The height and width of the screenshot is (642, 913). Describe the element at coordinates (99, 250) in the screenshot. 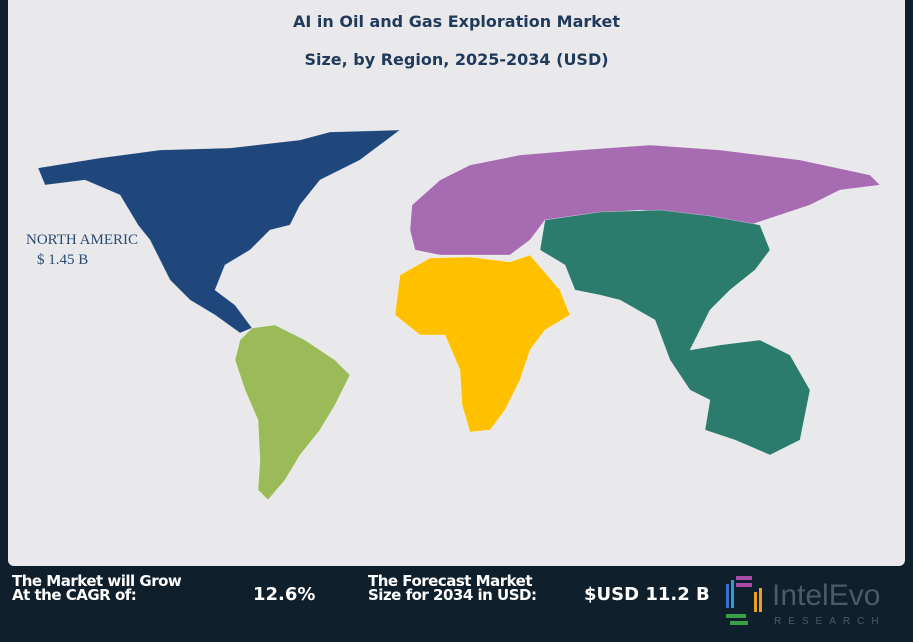

I see `north-america-label: NORTH AMERIC $ 1.45 B` at that location.